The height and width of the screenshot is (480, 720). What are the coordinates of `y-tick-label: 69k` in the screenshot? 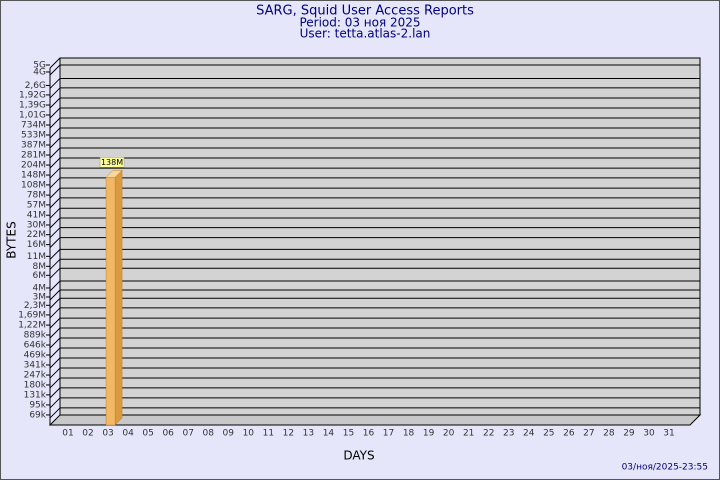 It's located at (37, 415).